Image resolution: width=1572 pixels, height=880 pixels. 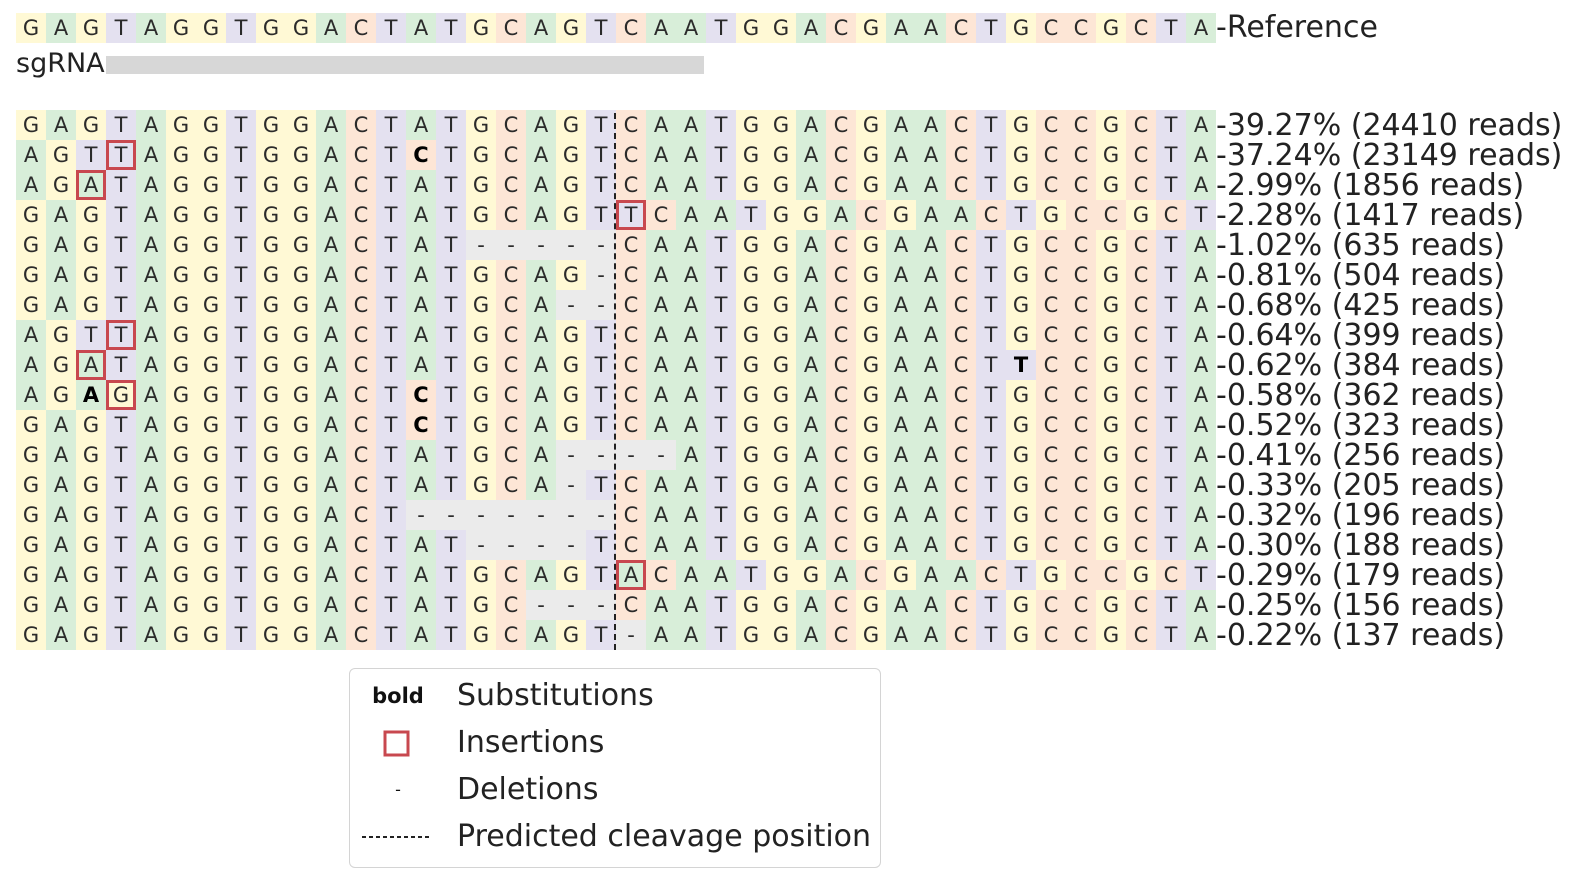 I want to click on legend-insertion-key, so click(x=398, y=743).